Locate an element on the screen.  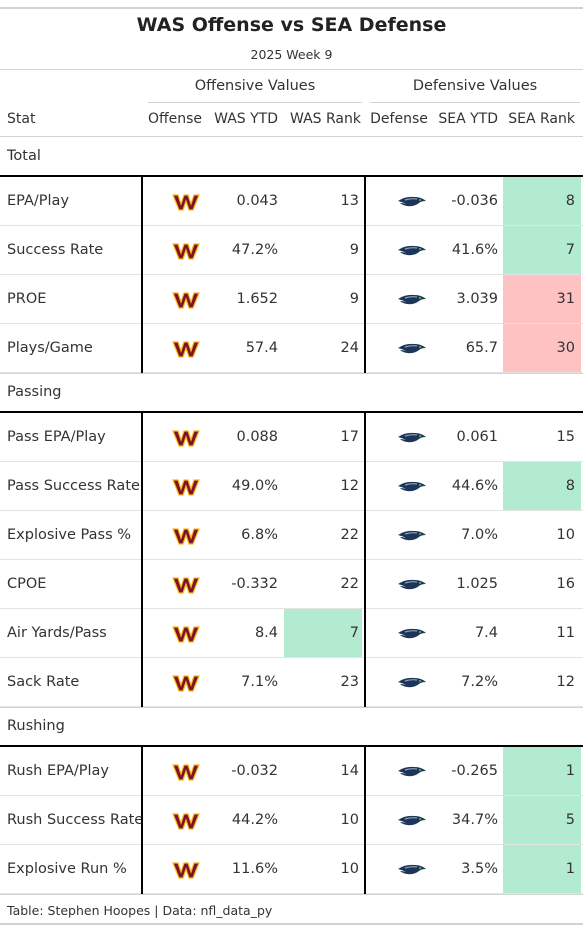
table-row: EPA/Play 0.043 13 -0.036 8 is located at coordinates (291, 201).